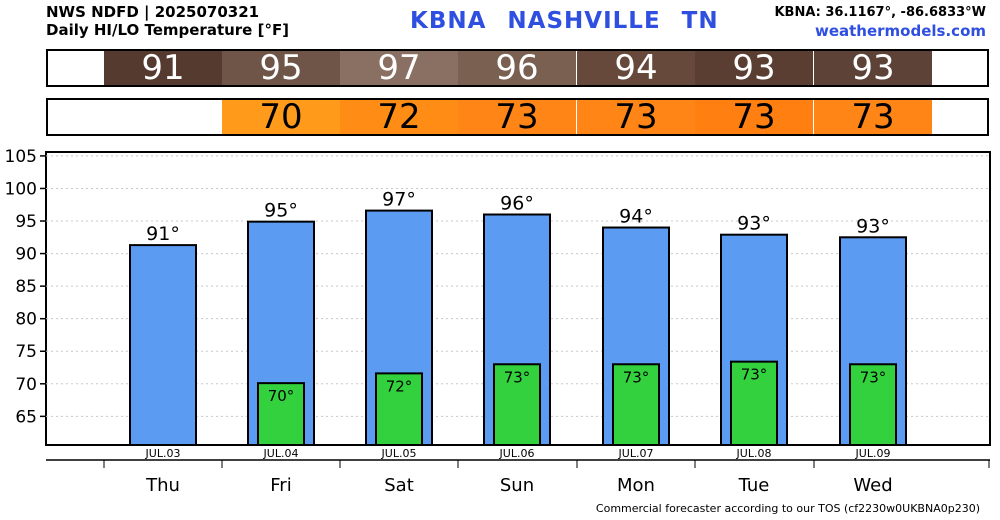 The image size is (1000, 520). I want to click on station-title: KBNA NASHVILLE TN, so click(564, 21).